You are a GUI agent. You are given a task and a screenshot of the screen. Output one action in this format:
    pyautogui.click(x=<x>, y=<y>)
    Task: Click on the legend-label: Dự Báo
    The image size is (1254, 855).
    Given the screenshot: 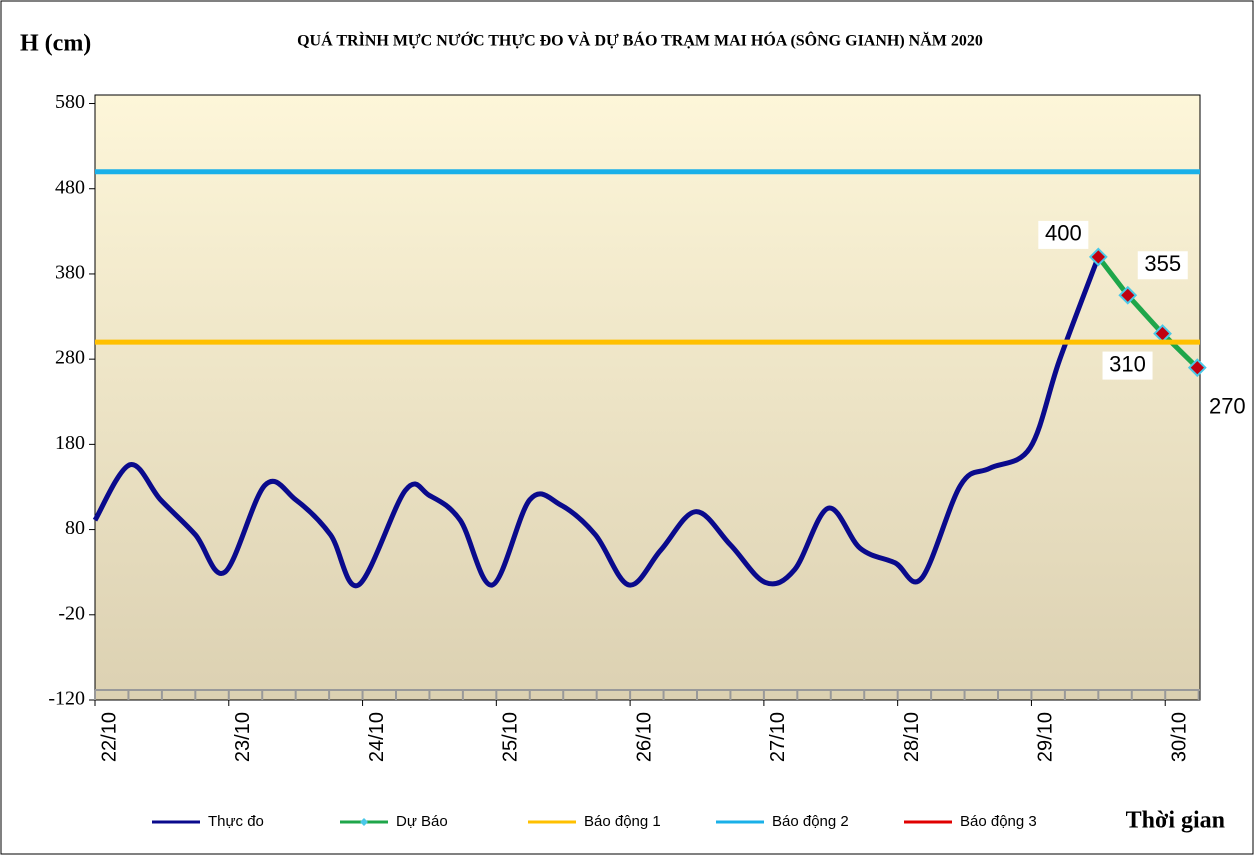 What is the action you would take?
    pyautogui.click(x=422, y=821)
    